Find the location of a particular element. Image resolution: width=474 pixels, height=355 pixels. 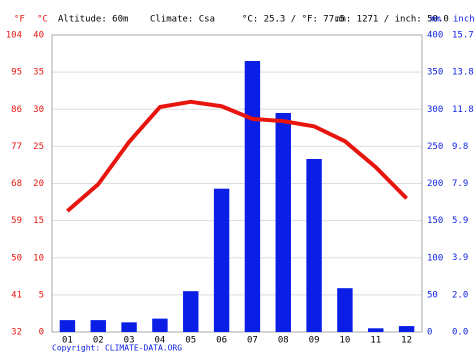

y-tick-label: 10 is located at coordinates (38, 258).